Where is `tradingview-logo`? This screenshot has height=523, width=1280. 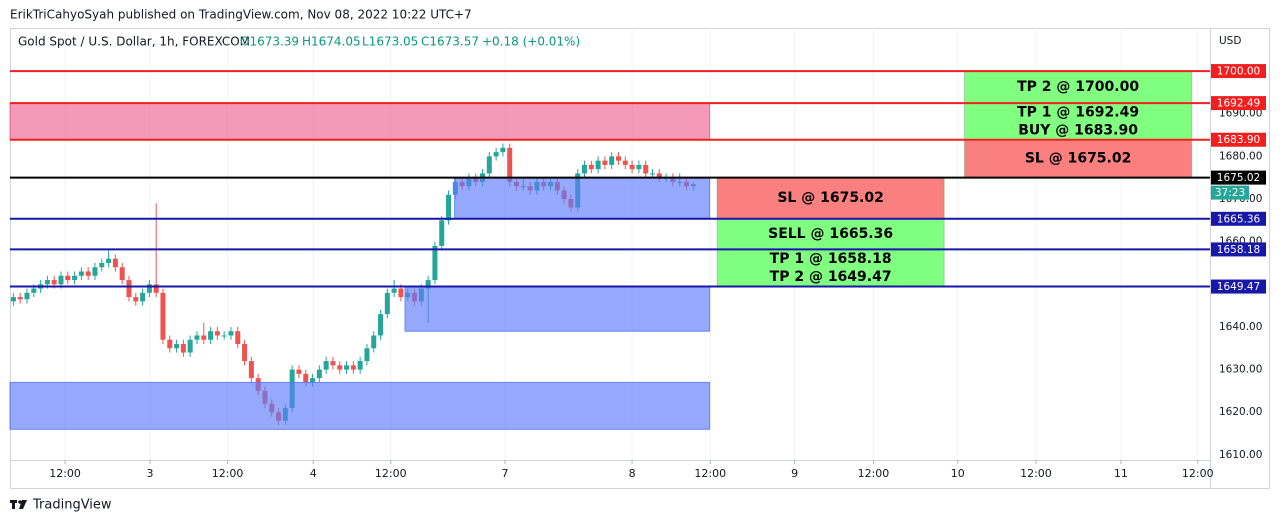
tradingview-logo is located at coordinates (18, 504).